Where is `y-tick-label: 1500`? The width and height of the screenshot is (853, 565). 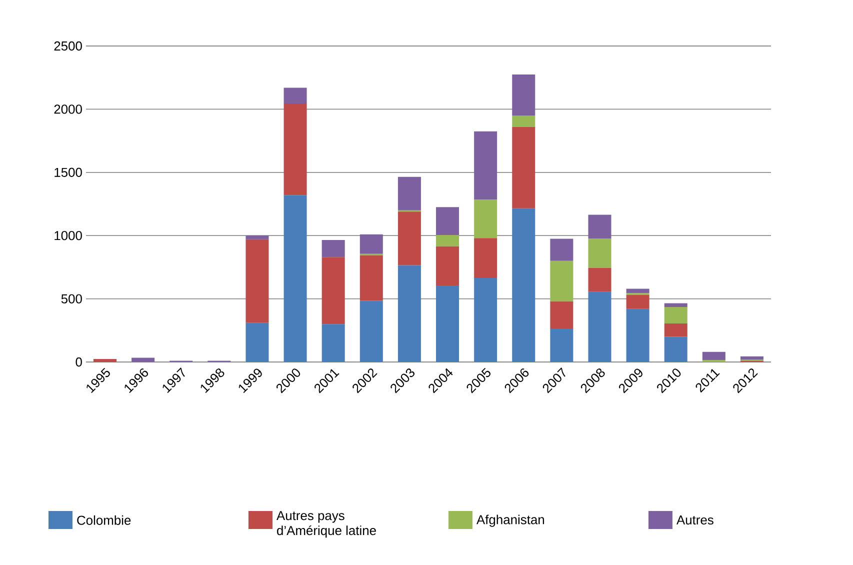 y-tick-label: 1500 is located at coordinates (68, 172).